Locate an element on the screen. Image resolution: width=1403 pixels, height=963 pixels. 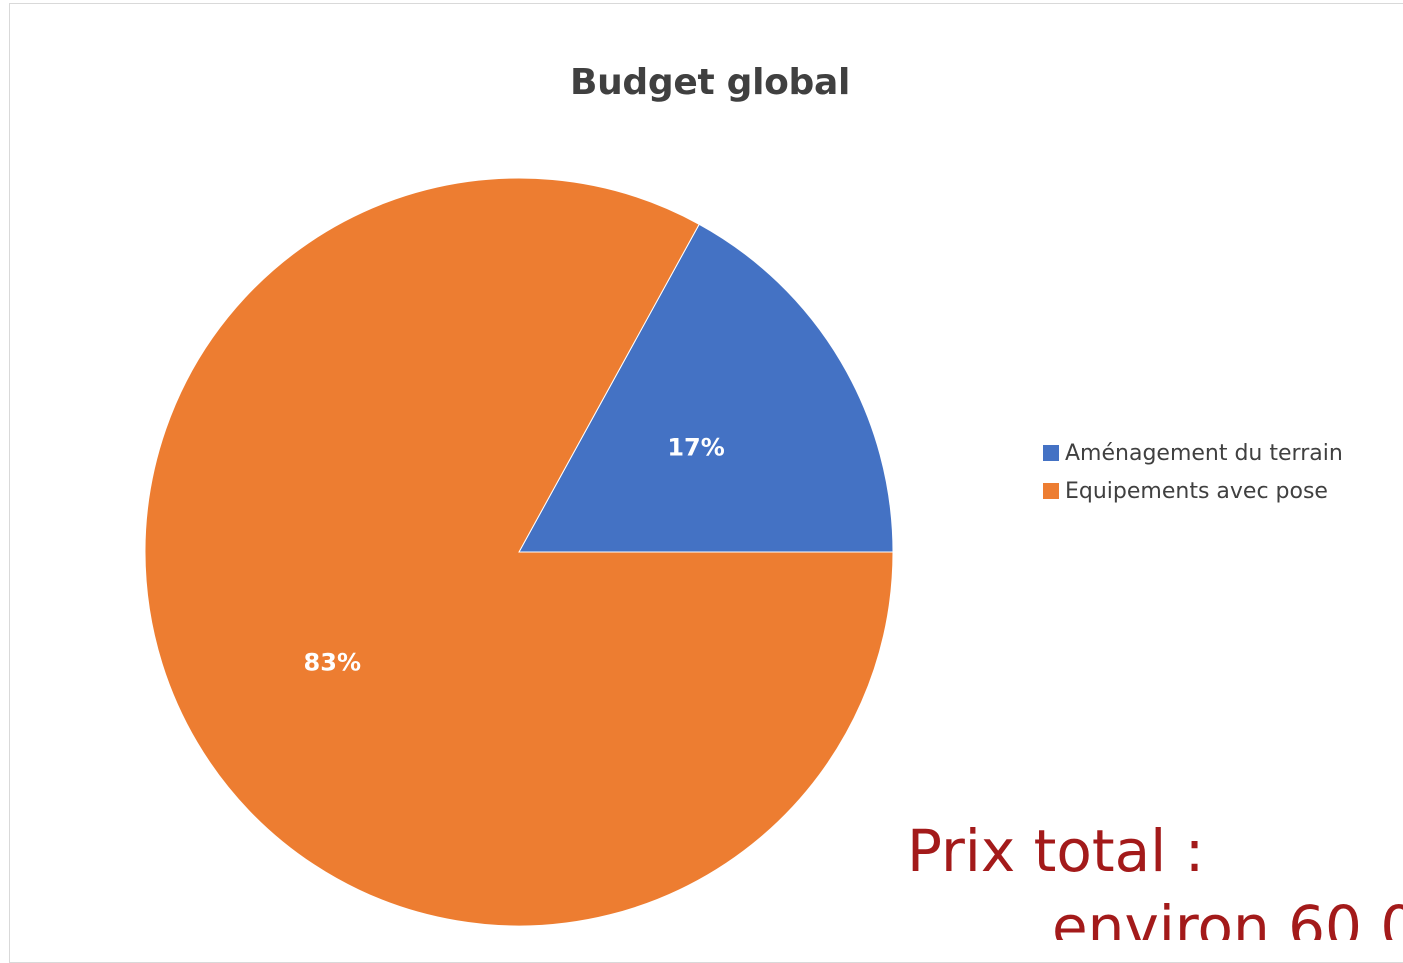
legend-swatch-equipements is located at coordinates (1051, 491).